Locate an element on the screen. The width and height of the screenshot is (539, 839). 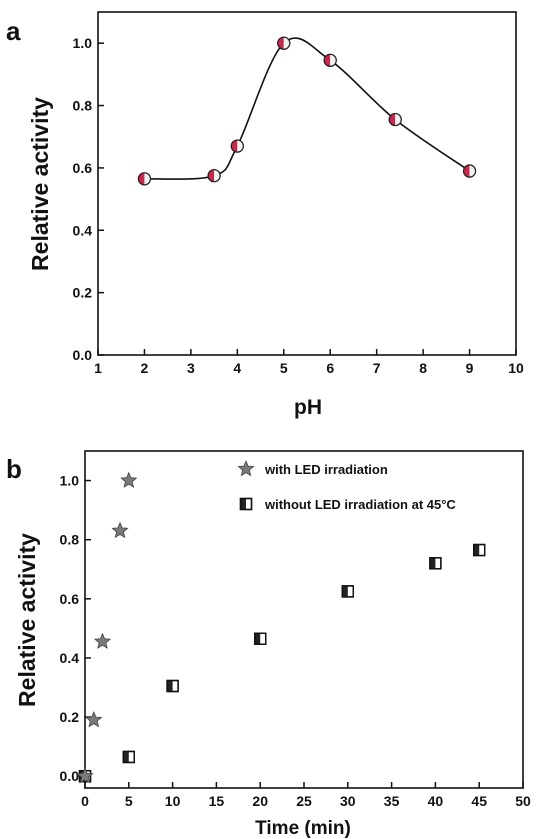
x-axis-label-b: Time (min) is located at coordinates (303, 828).